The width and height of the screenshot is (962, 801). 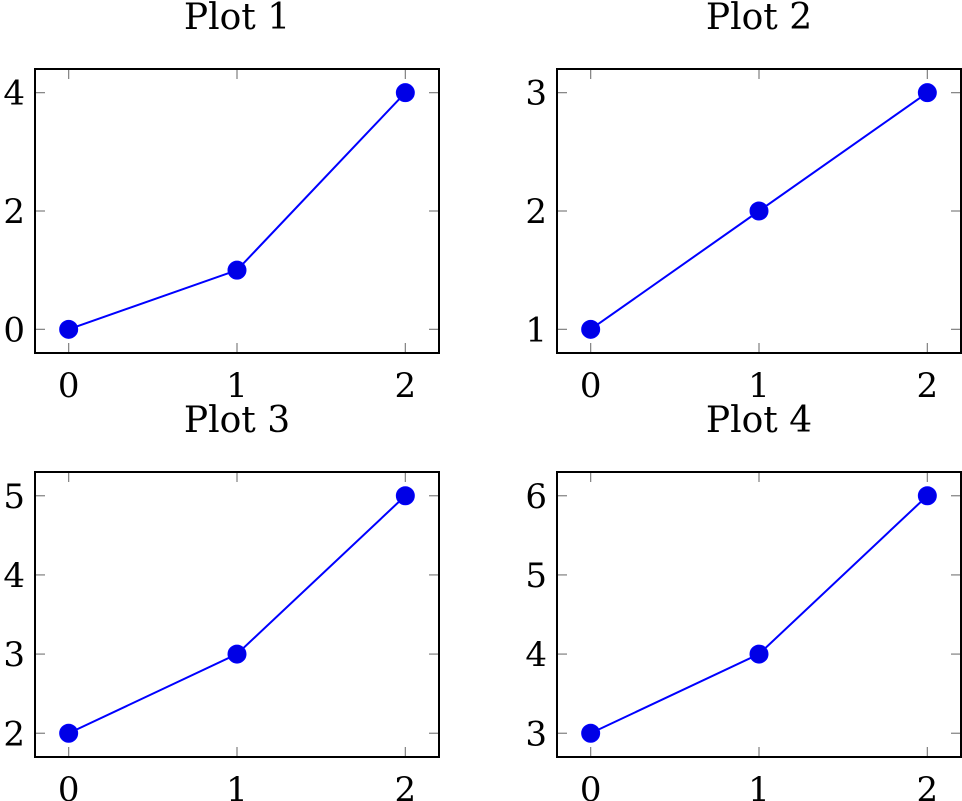 What do you see at coordinates (14, 330) in the screenshot?
I see `y-tick-label: 0` at bounding box center [14, 330].